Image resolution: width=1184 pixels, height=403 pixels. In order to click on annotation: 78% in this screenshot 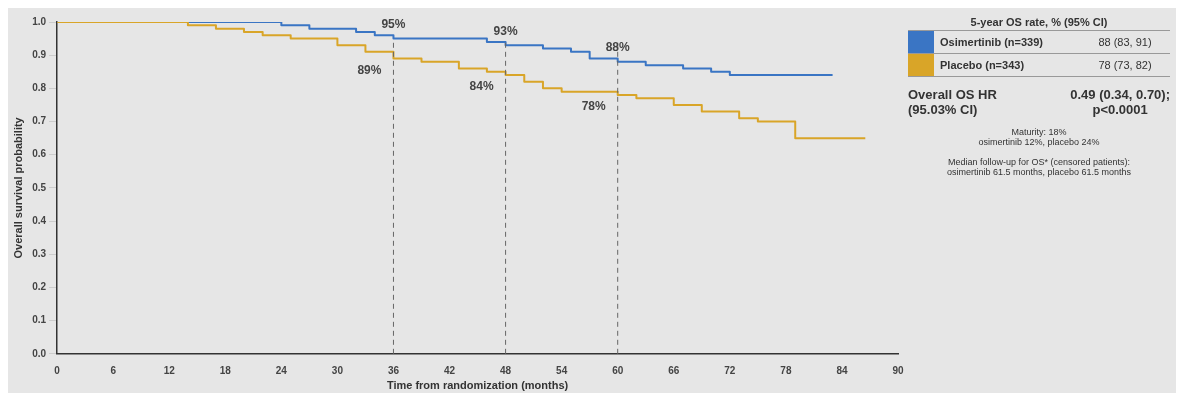, I will do `click(594, 106)`.